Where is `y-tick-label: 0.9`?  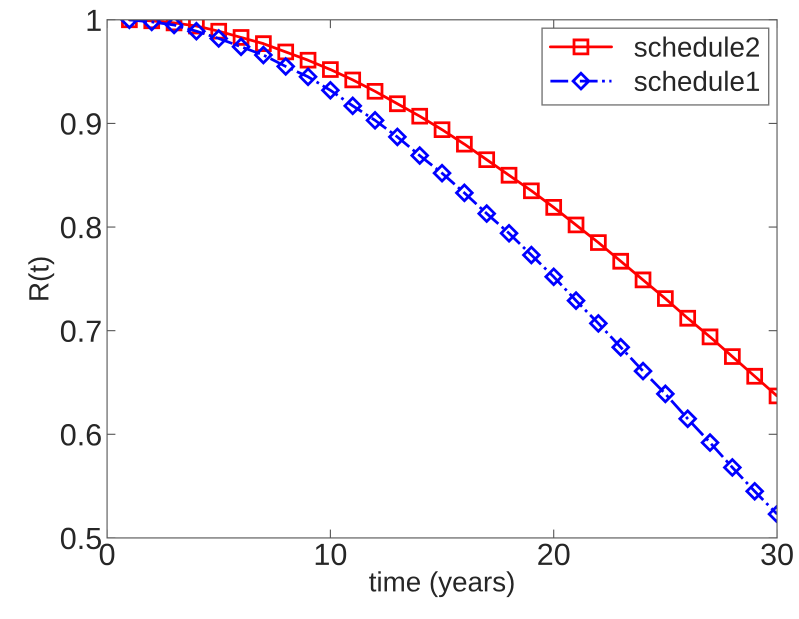
y-tick-label: 0.9 is located at coordinates (80, 124).